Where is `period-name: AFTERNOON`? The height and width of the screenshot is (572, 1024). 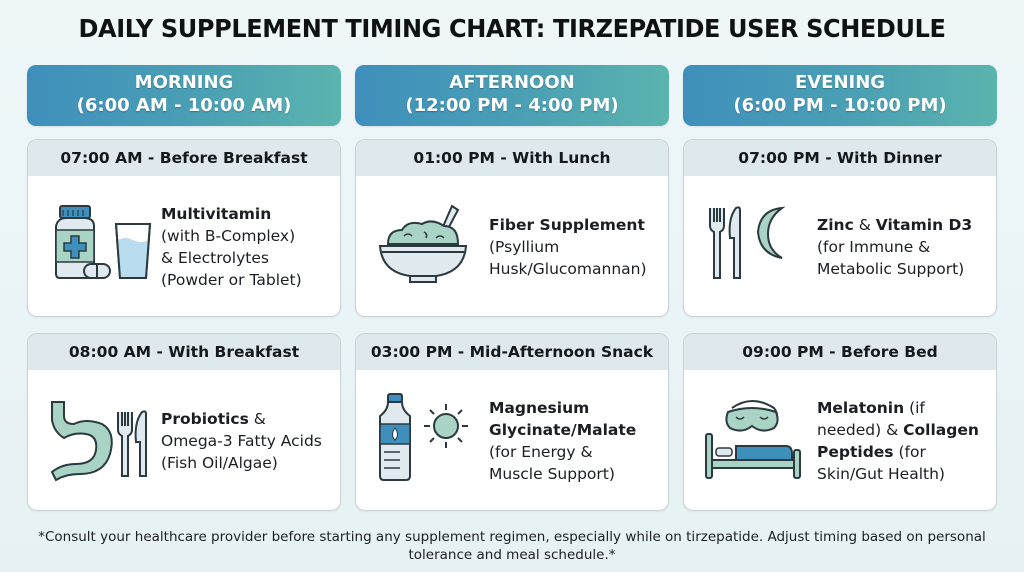
period-name: AFTERNOON is located at coordinates (512, 82).